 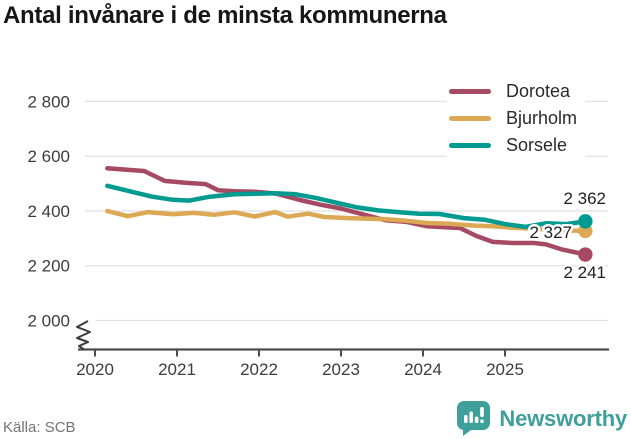 What do you see at coordinates (423, 369) in the screenshot?
I see `x-tick-label: 2024` at bounding box center [423, 369].